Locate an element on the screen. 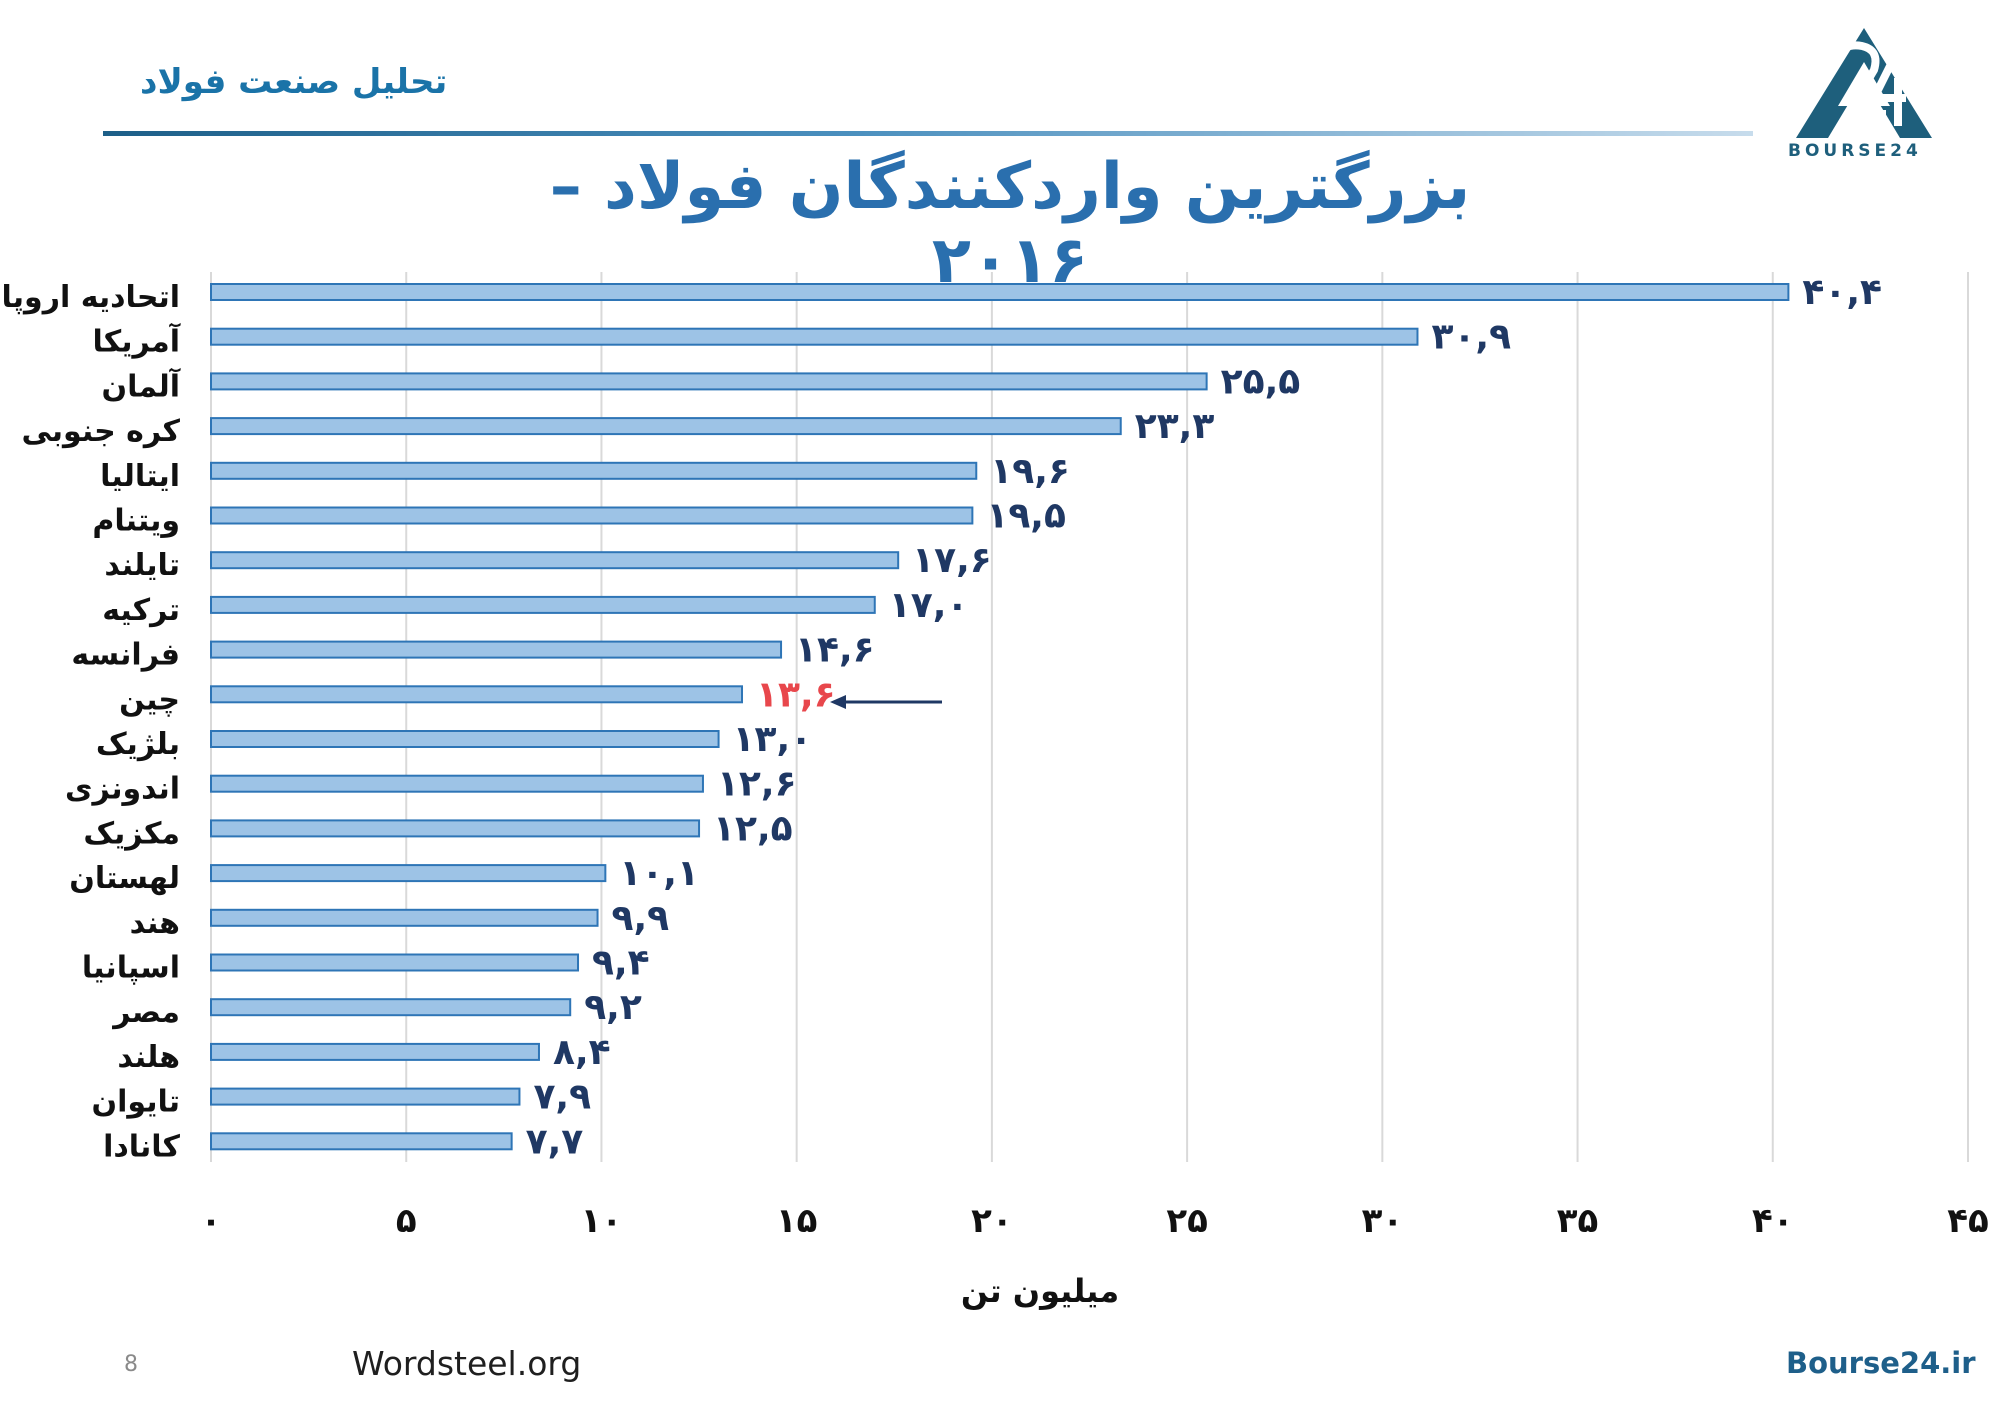 This screenshot has width=2000, height=1414. section-title: تحلیل صنعت فولاد is located at coordinates (294, 82).